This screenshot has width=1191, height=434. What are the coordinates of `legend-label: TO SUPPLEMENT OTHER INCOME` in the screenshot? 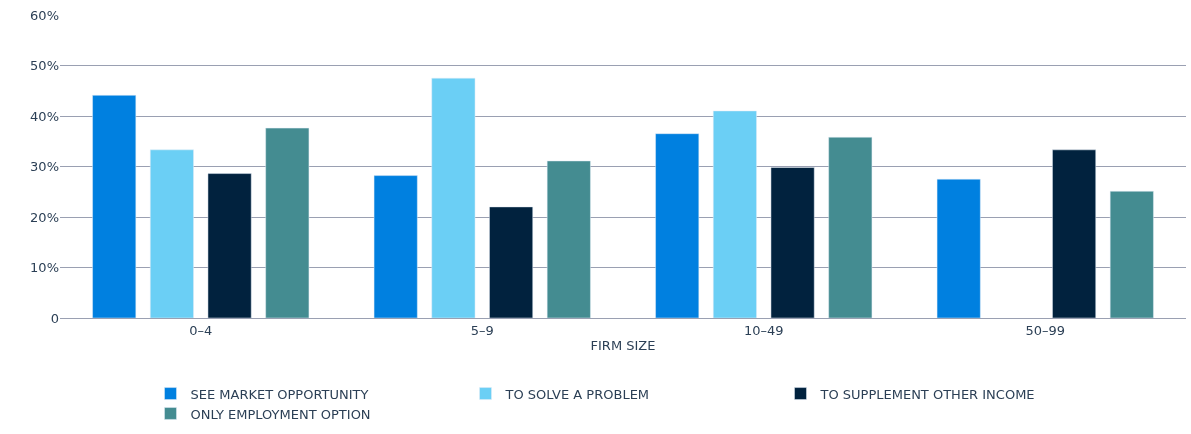 It's located at (927, 394).